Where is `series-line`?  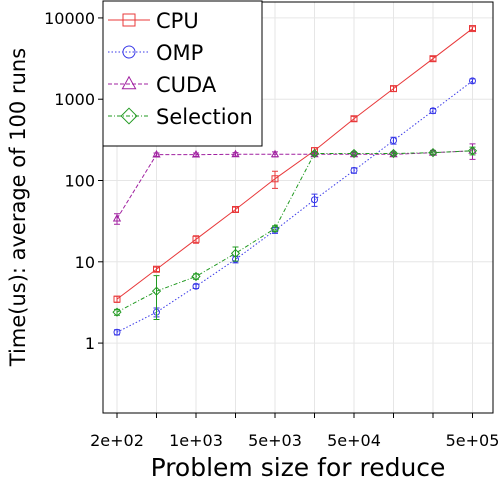
series-line is located at coordinates (294, 184).